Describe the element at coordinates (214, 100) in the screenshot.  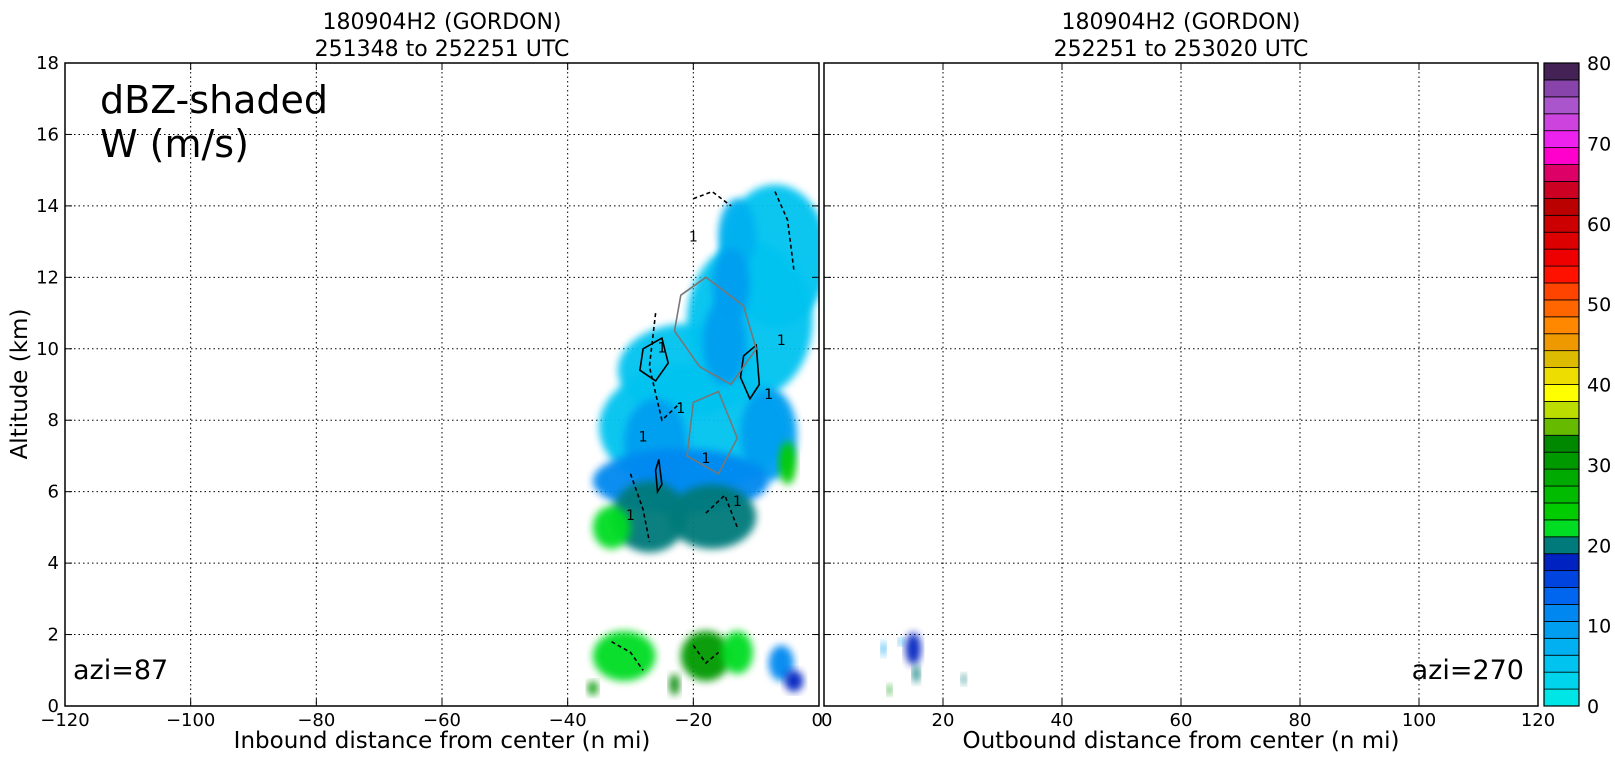
I see `annotation-dbz-shaded: dBZ-shaded` at that location.